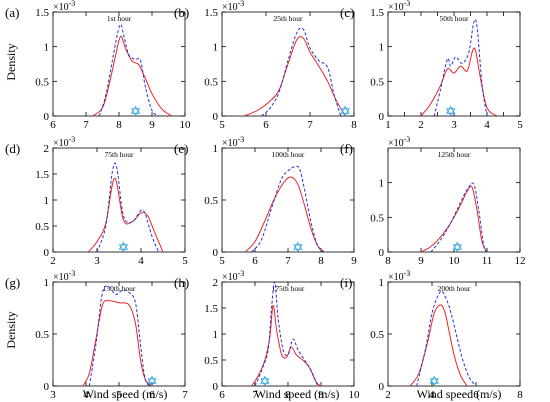 This screenshot has width=550, height=402. What do you see at coordinates (288, 18) in the screenshot?
I see `panel-title: 25th hour` at bounding box center [288, 18].